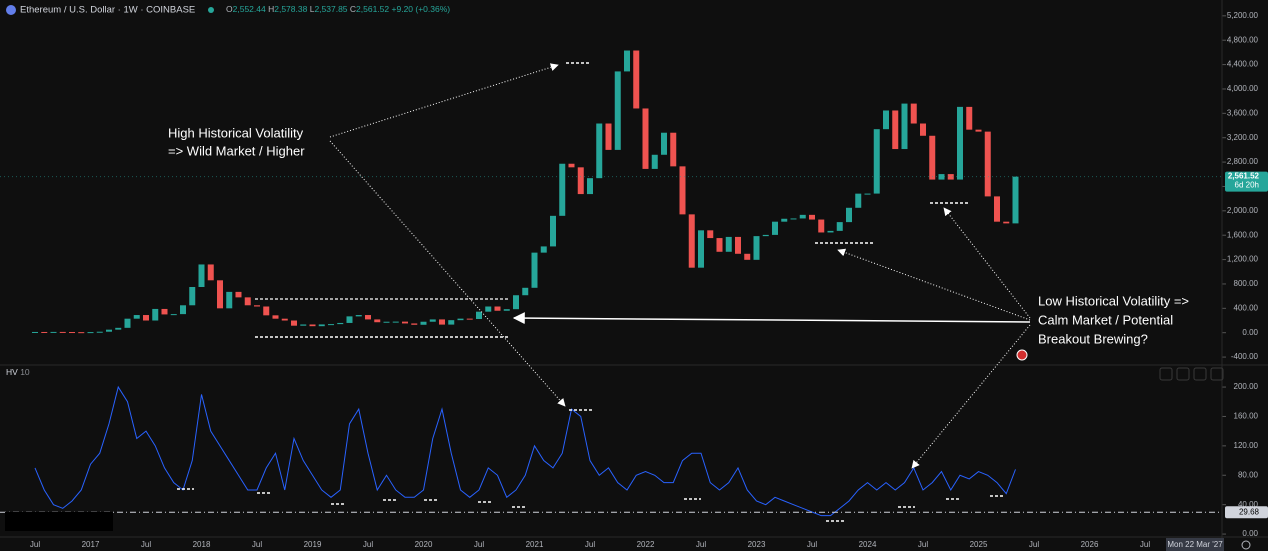  I want to click on delete-button, so click(1183, 374).